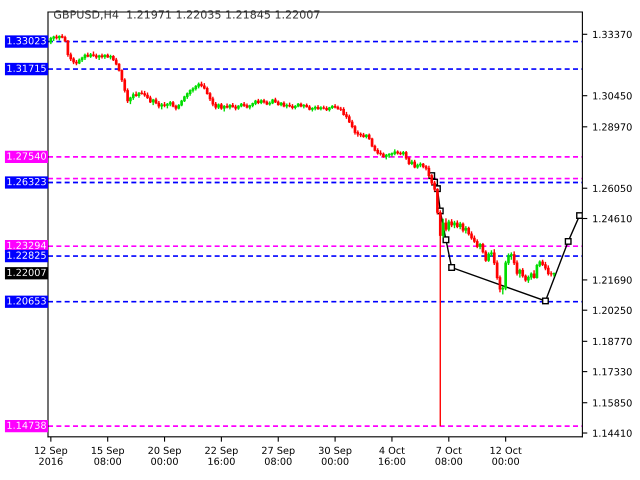 The height and width of the screenshot is (480, 640). I want to click on x-tick-label: 7 Oct 08:00, so click(448, 455).